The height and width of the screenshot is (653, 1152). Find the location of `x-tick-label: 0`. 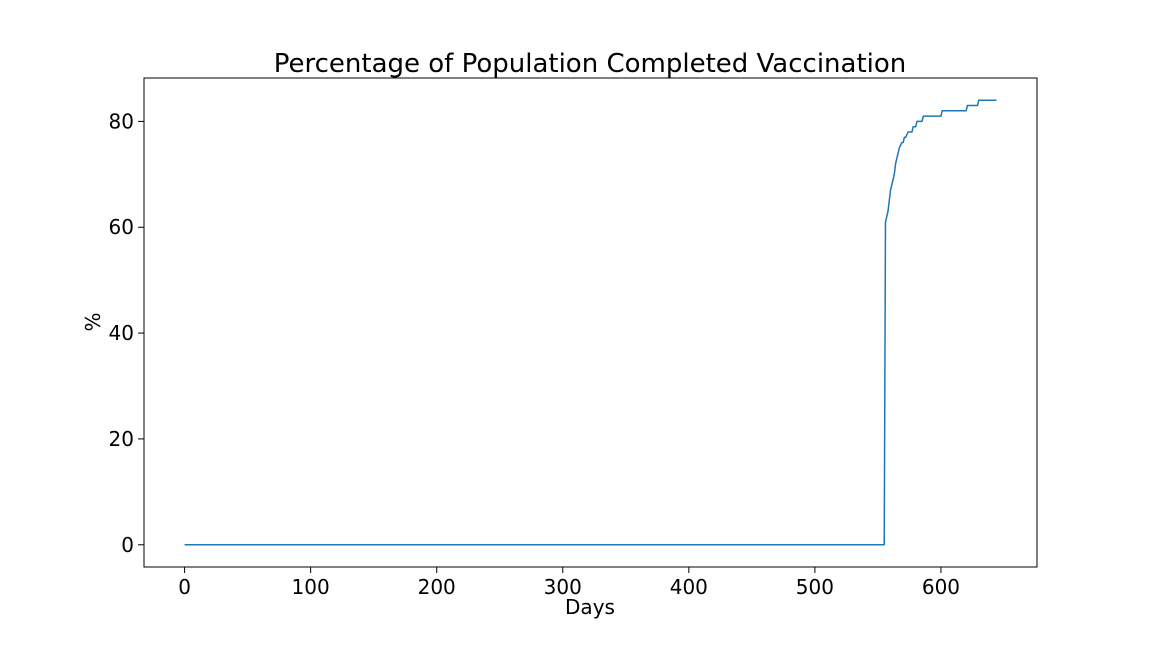

x-tick-label: 0 is located at coordinates (184, 587).